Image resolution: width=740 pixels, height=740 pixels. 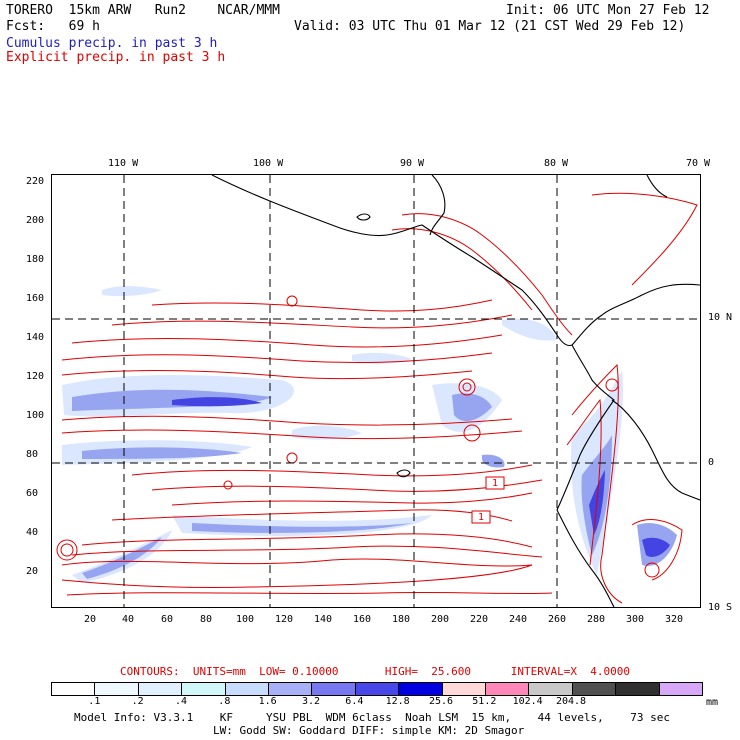 What do you see at coordinates (412, 163) in the screenshot?
I see `lon-label: 90 W` at bounding box center [412, 163].